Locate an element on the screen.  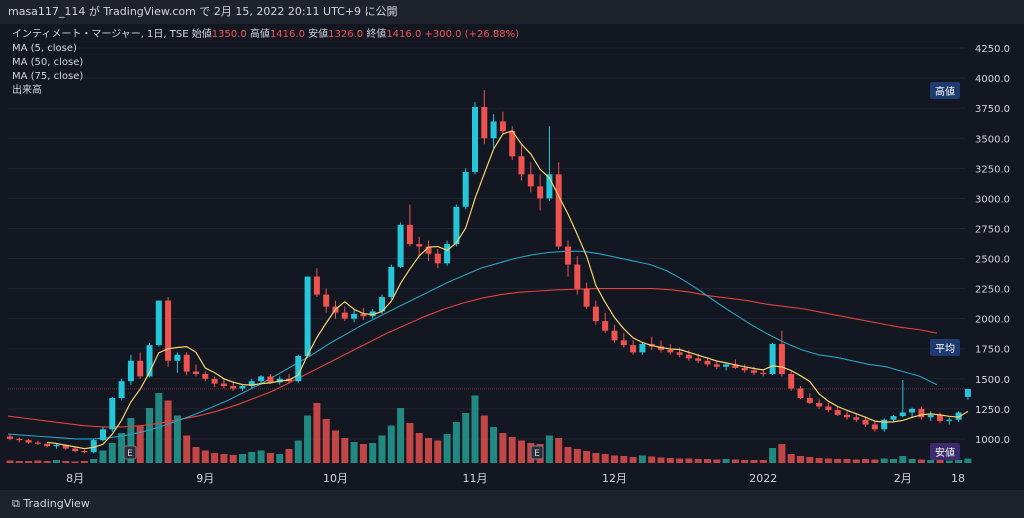
y-tick-label: 4250.0 is located at coordinates (992, 49).